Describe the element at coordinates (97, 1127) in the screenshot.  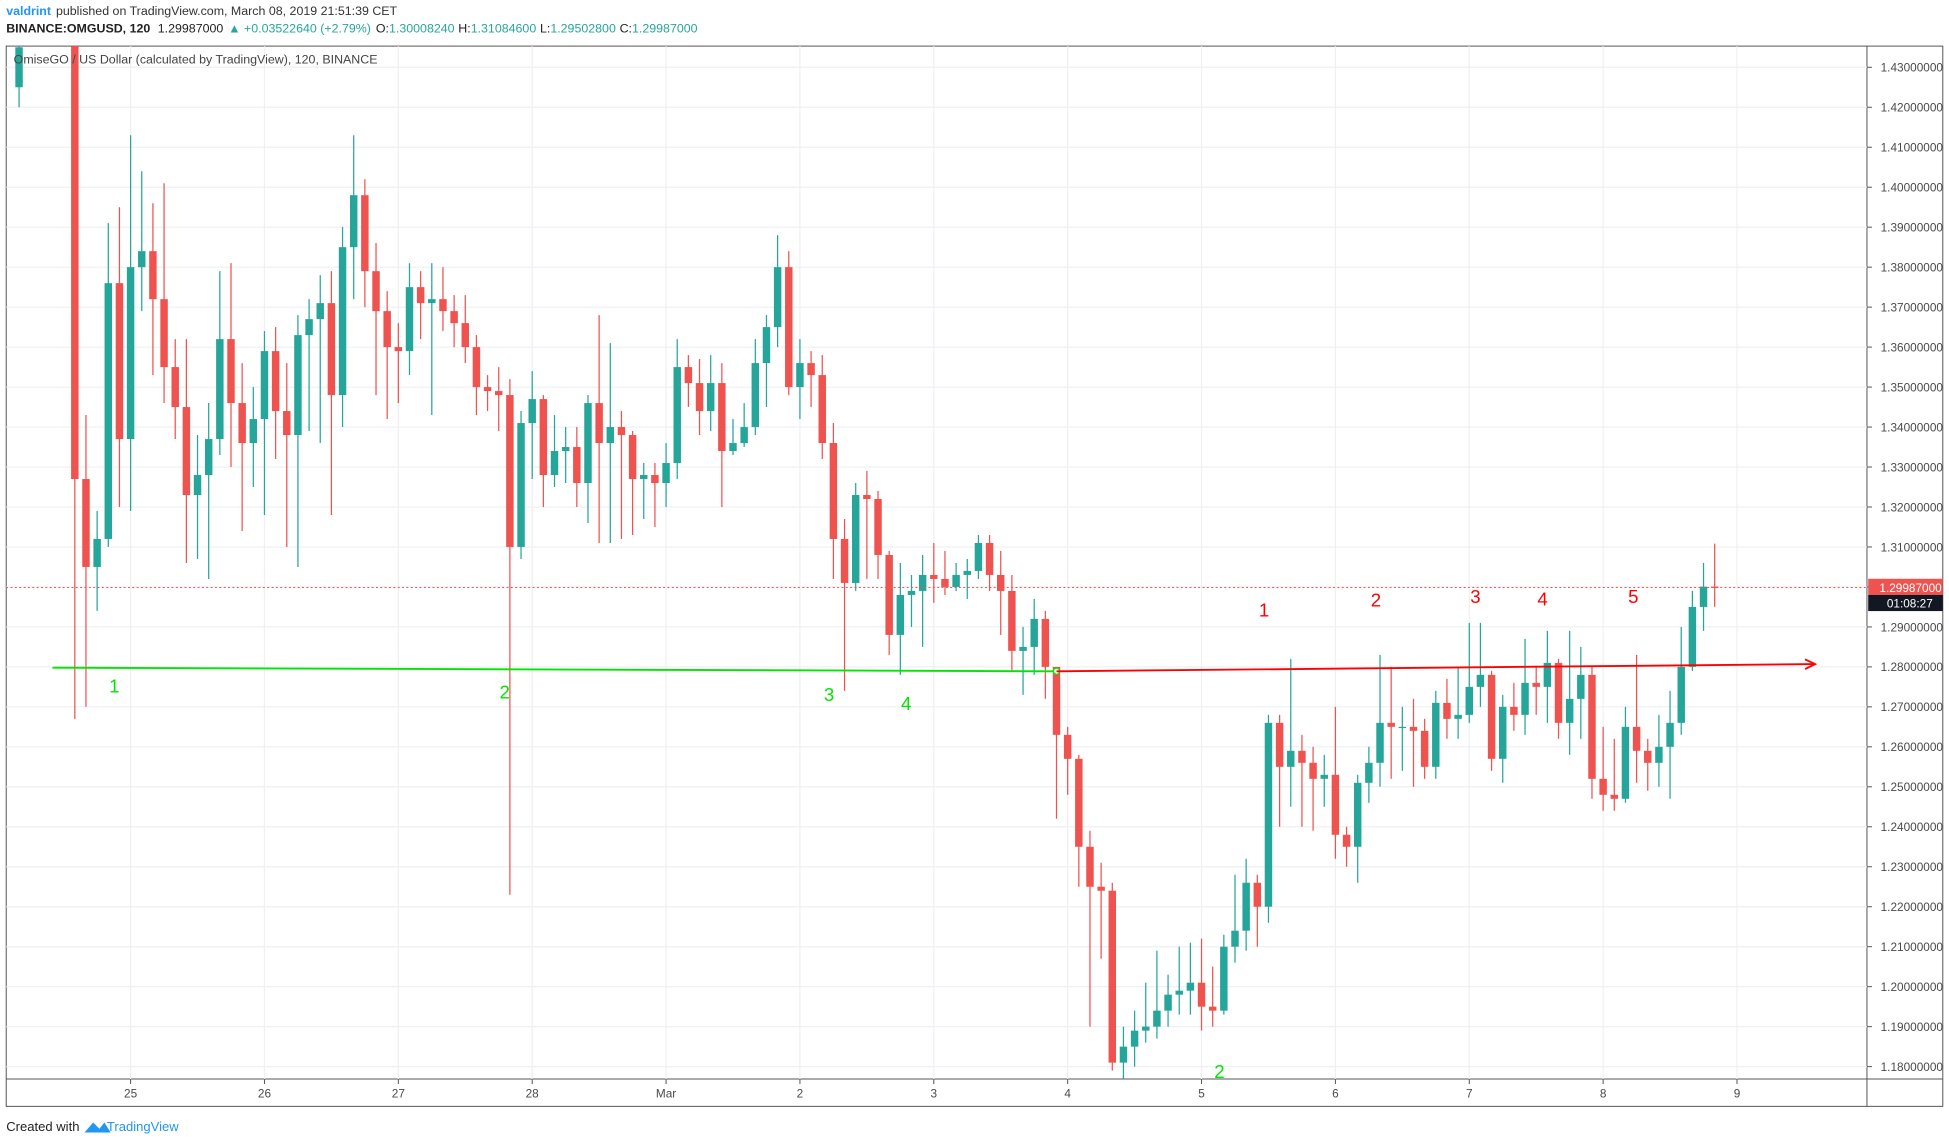
I see `logo` at that location.